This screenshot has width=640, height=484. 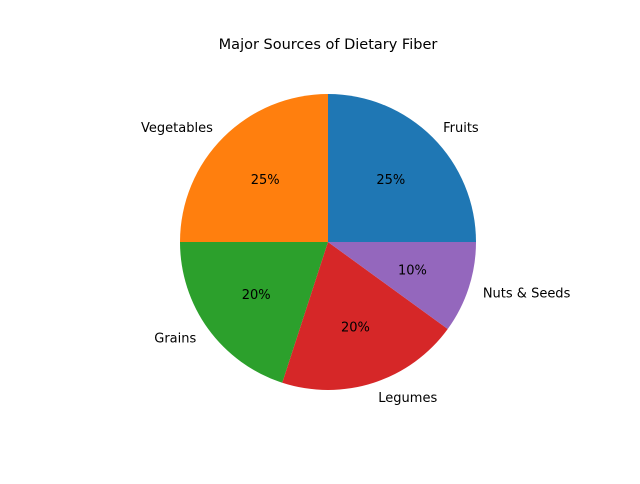 I want to click on slice-label-grains: Grains, so click(x=175, y=339).